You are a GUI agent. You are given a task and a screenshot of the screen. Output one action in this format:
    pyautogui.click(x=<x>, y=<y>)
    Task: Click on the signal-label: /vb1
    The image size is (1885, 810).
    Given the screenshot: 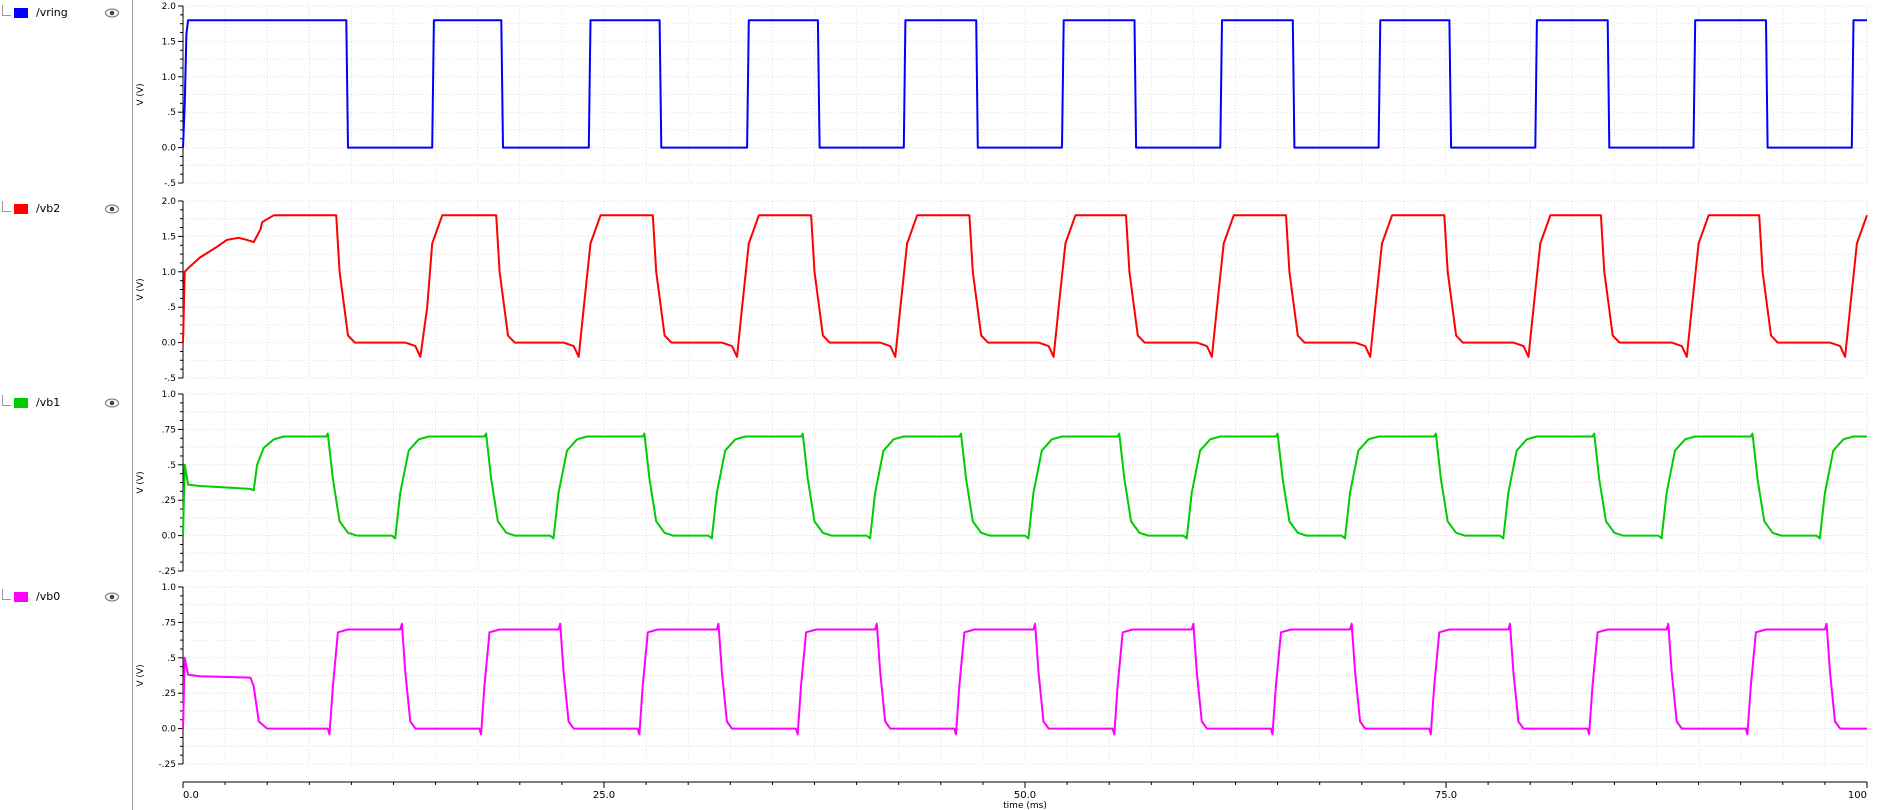 What is the action you would take?
    pyautogui.click(x=48, y=402)
    